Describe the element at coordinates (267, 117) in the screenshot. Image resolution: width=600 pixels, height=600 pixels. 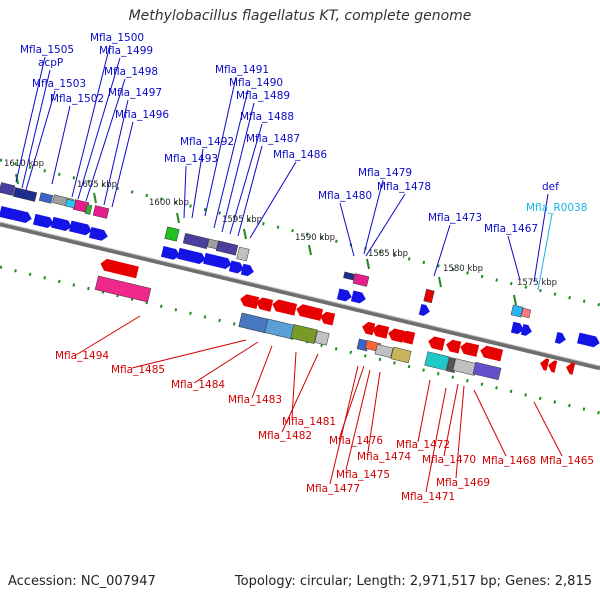
I see `forward-gene-label: Mfla_1488` at that location.